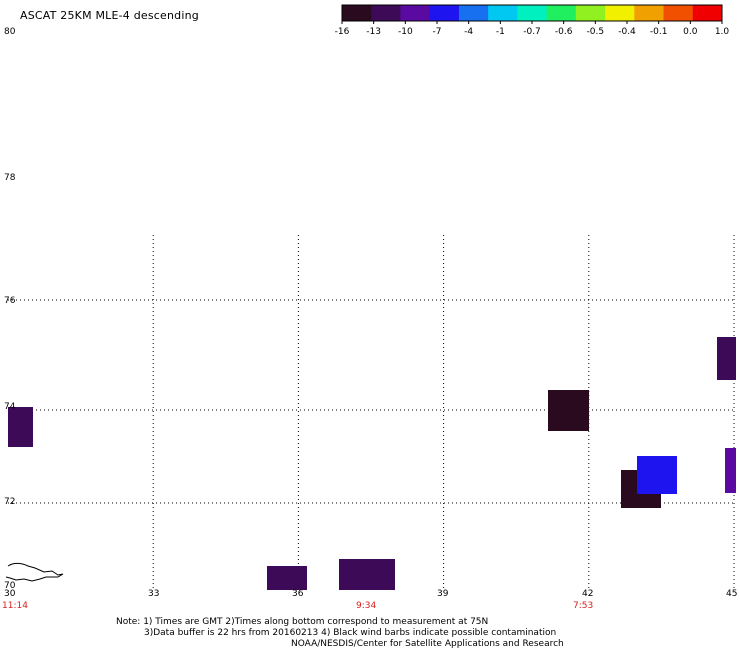 This screenshot has height=650, width=740. What do you see at coordinates (658, 32) in the screenshot?
I see `scale-tick-label: -0.1` at bounding box center [658, 32].